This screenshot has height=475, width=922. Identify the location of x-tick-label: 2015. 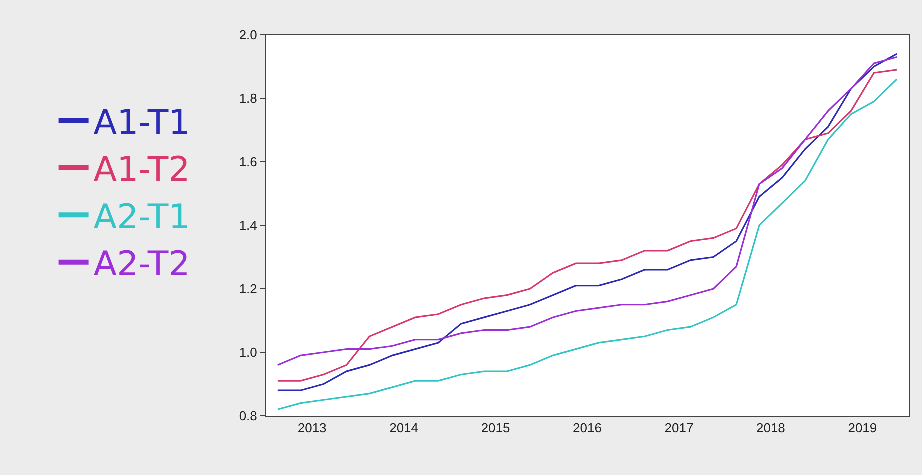
(495, 428).